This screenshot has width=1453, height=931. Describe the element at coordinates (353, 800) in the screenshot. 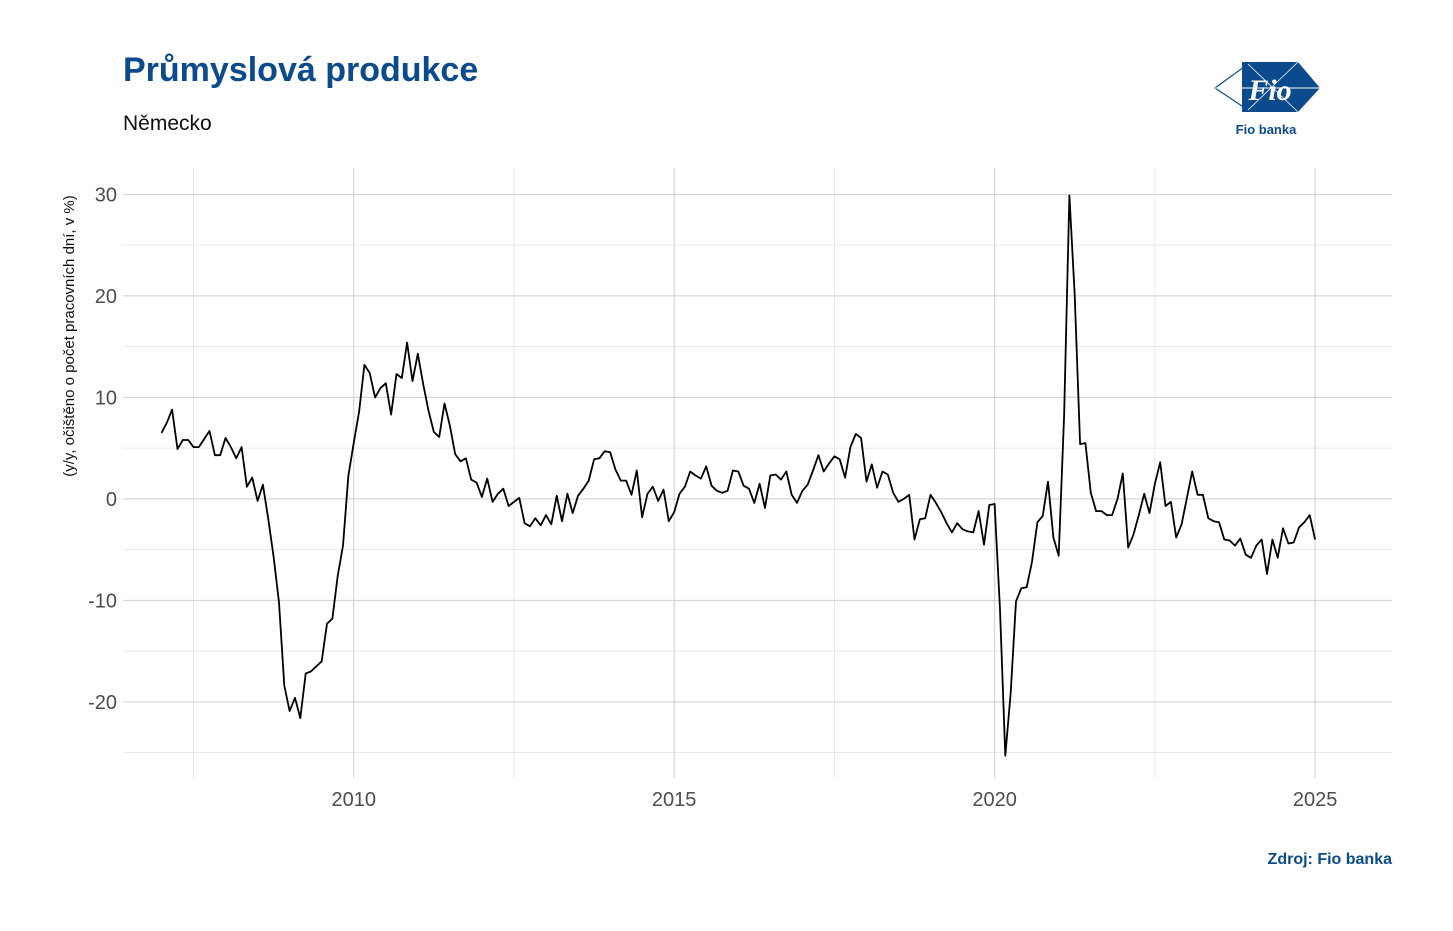

I see `x-tick-label: 2010` at that location.